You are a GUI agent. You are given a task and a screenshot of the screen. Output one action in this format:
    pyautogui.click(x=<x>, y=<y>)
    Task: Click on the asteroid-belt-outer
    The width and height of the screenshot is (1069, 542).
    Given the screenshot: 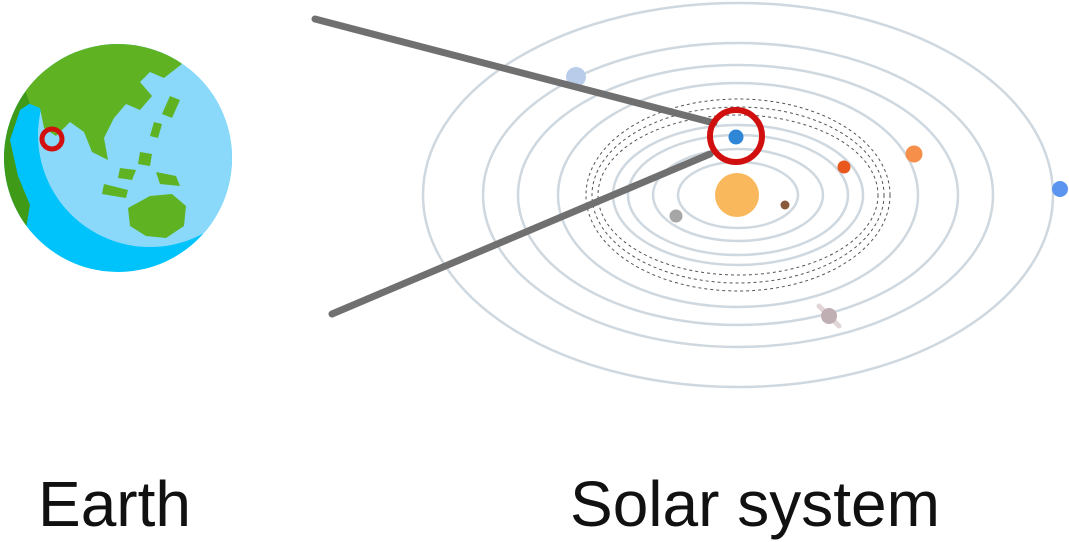 What is the action you would take?
    pyautogui.click(x=738, y=195)
    